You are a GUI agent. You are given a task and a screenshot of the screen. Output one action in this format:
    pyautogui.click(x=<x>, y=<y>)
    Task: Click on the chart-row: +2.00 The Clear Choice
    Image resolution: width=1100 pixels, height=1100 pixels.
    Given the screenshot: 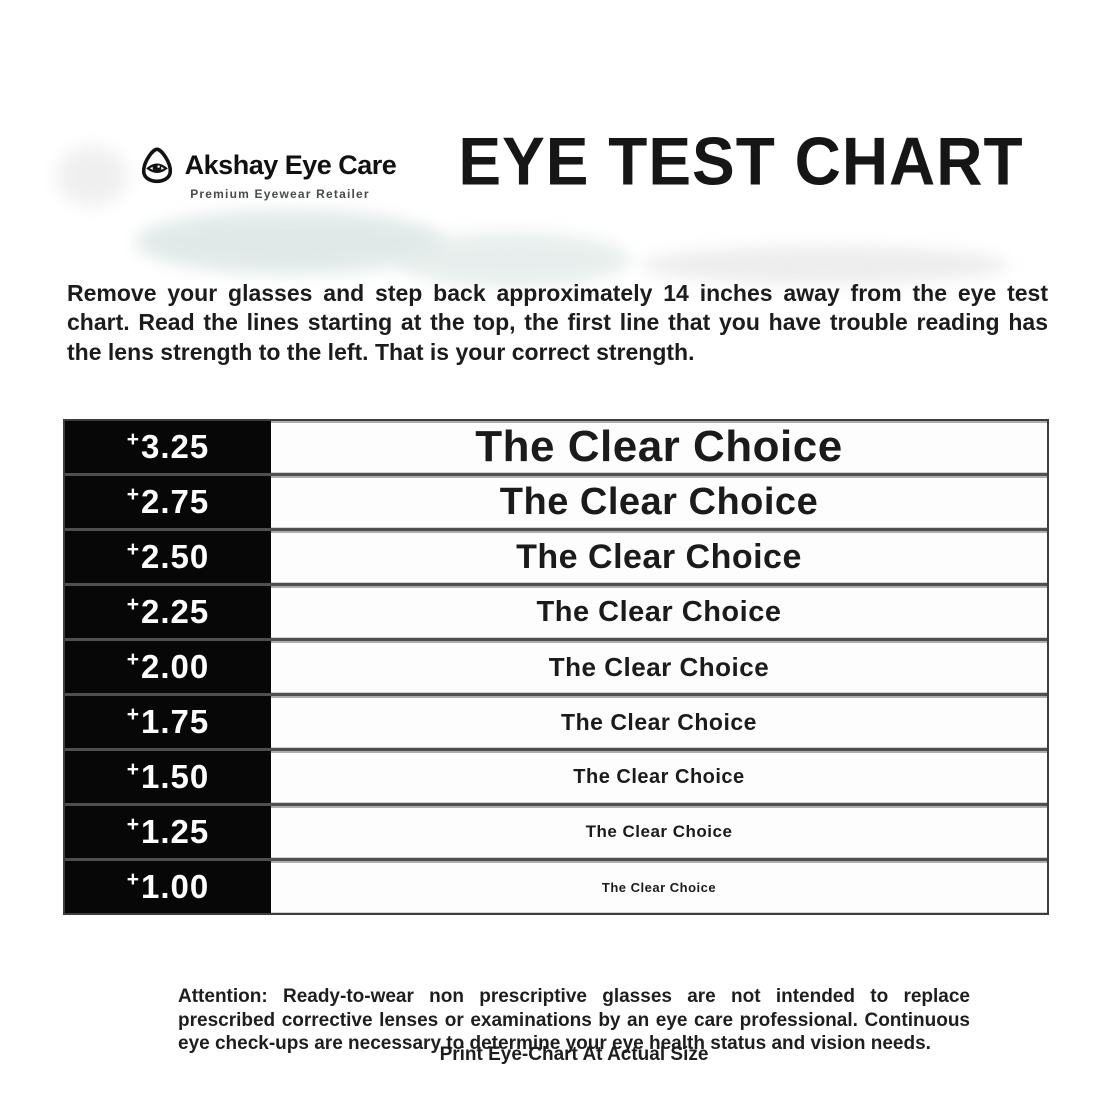 What is the action you would take?
    pyautogui.click(x=556, y=668)
    